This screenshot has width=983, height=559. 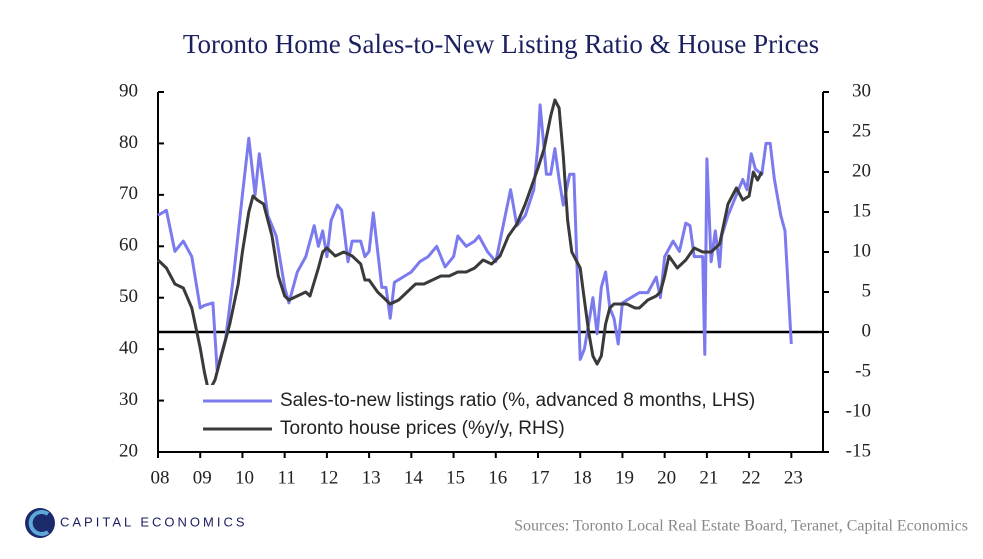 What do you see at coordinates (867, 330) in the screenshot?
I see `y2-tick-label: 0` at bounding box center [867, 330].